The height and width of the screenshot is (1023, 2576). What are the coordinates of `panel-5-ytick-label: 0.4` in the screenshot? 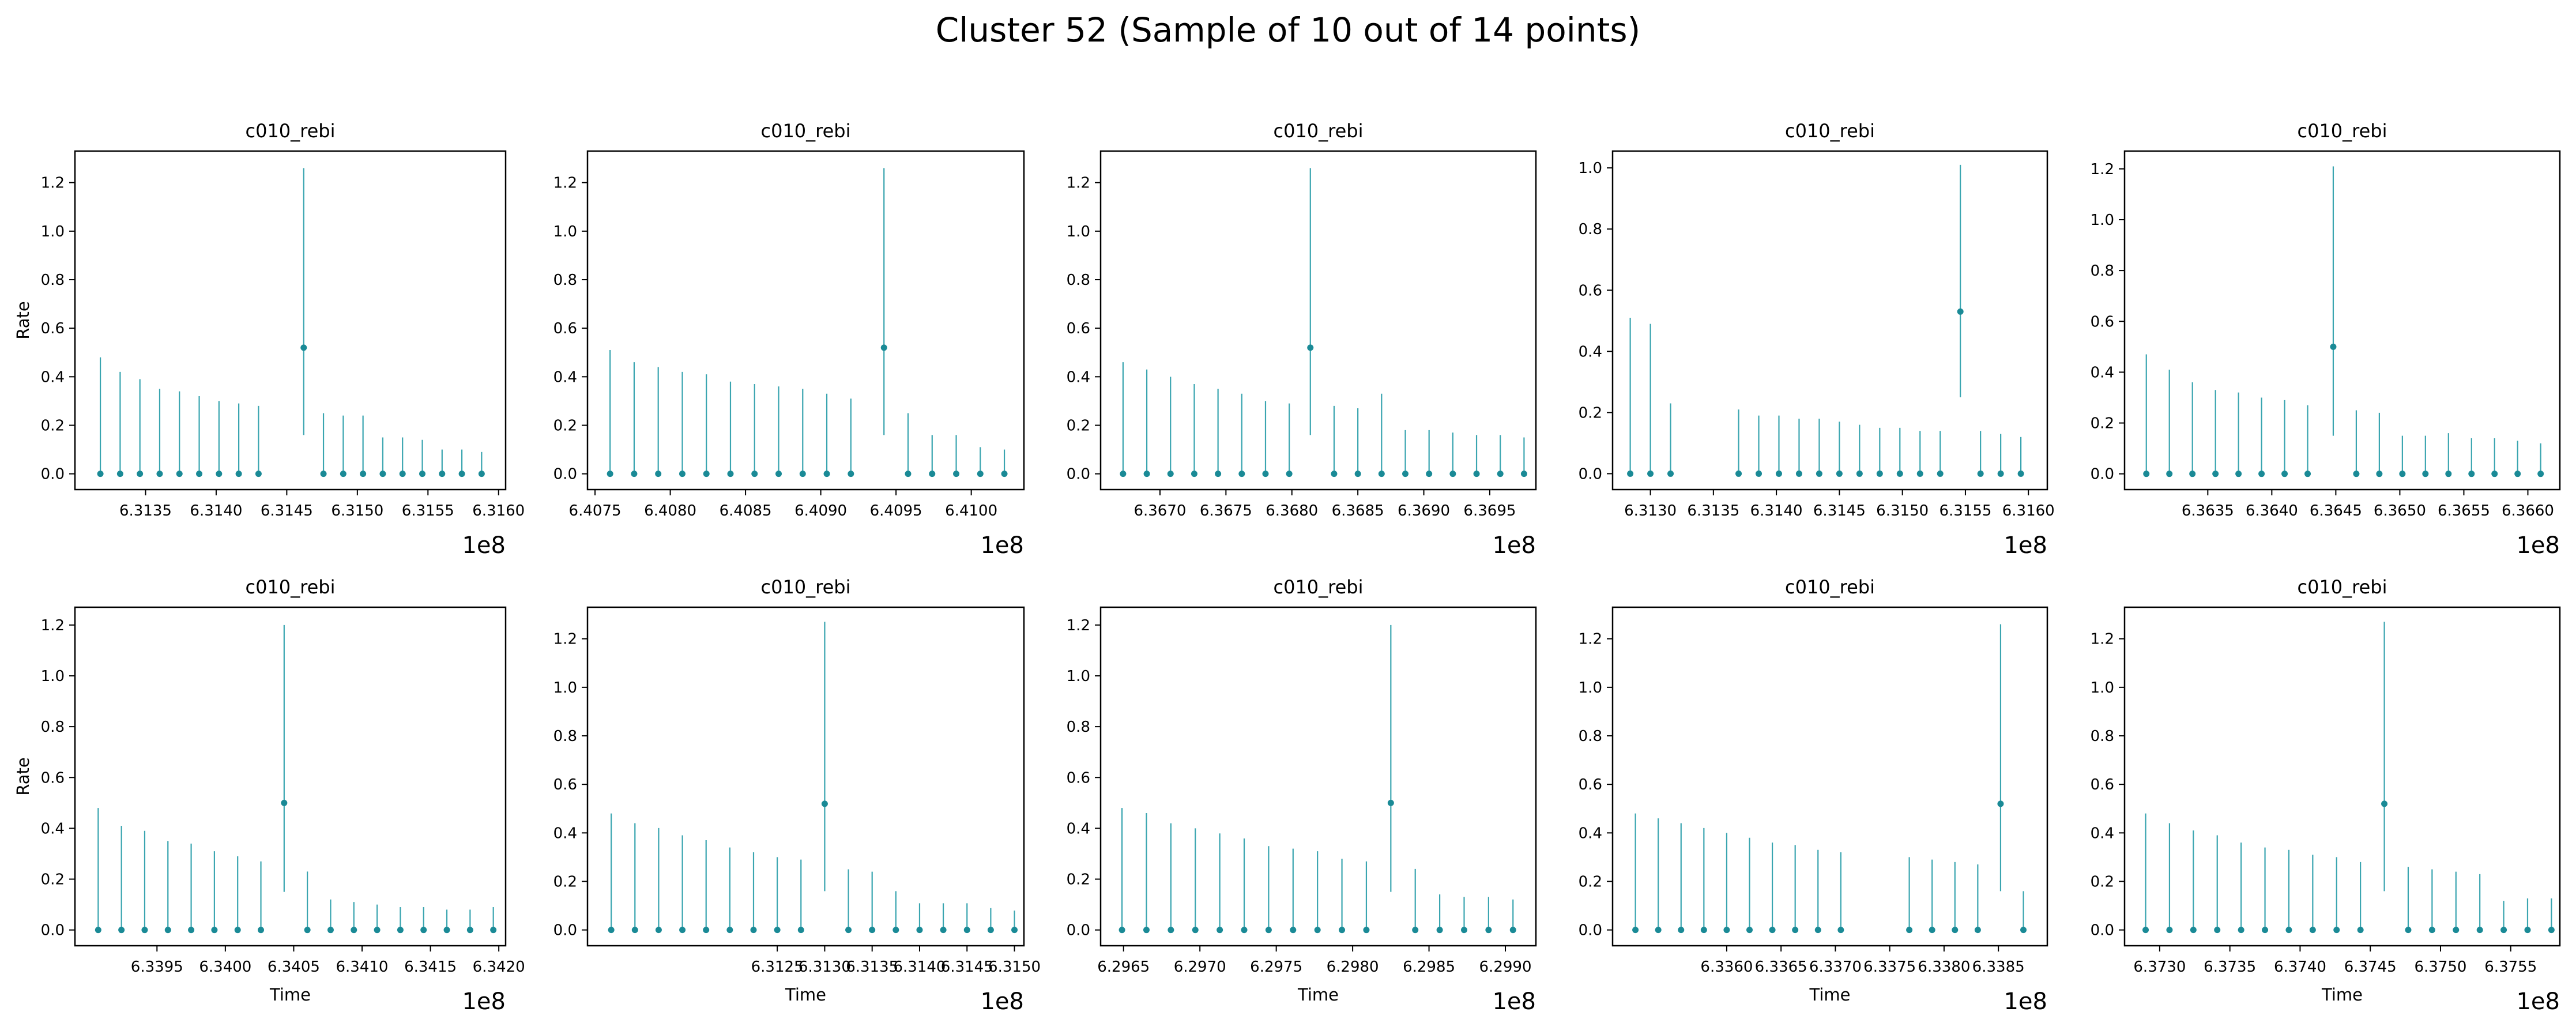 It's located at (2102, 373).